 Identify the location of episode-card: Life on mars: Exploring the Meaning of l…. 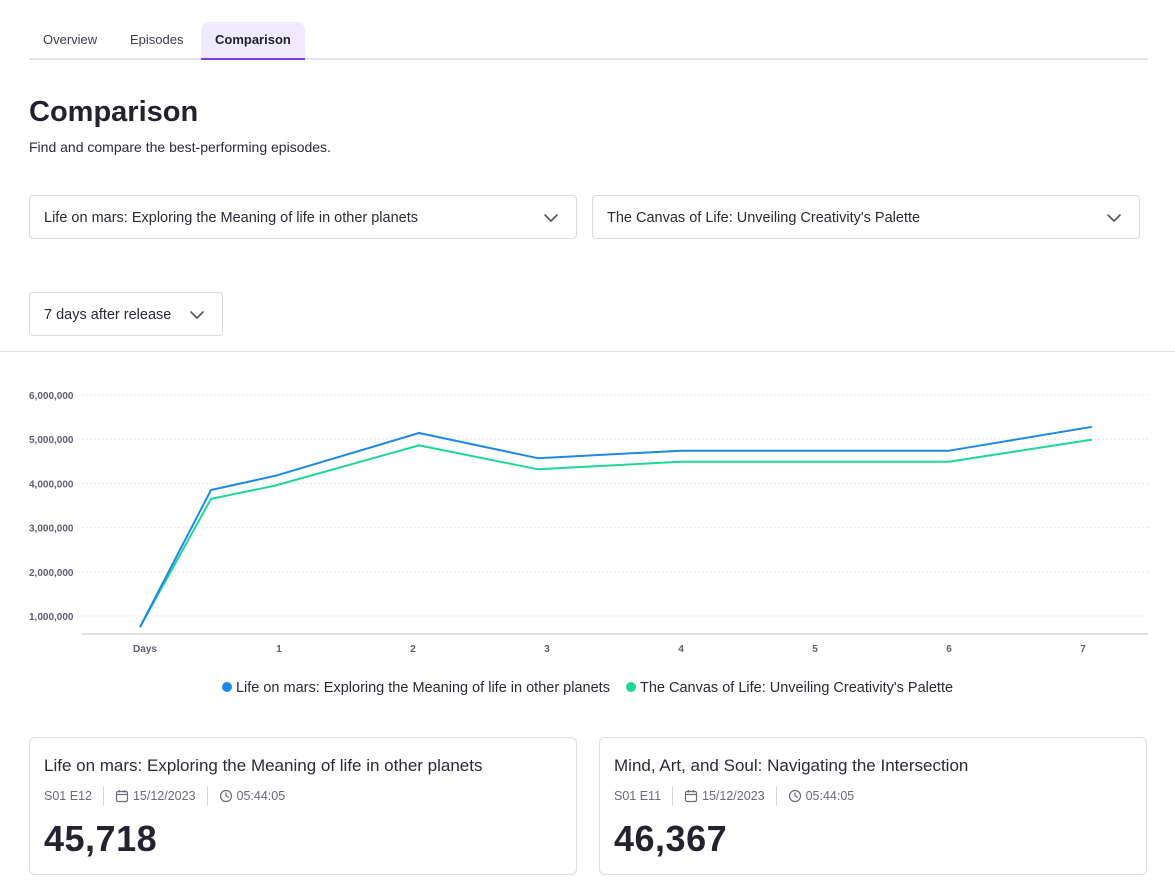
(303, 806).